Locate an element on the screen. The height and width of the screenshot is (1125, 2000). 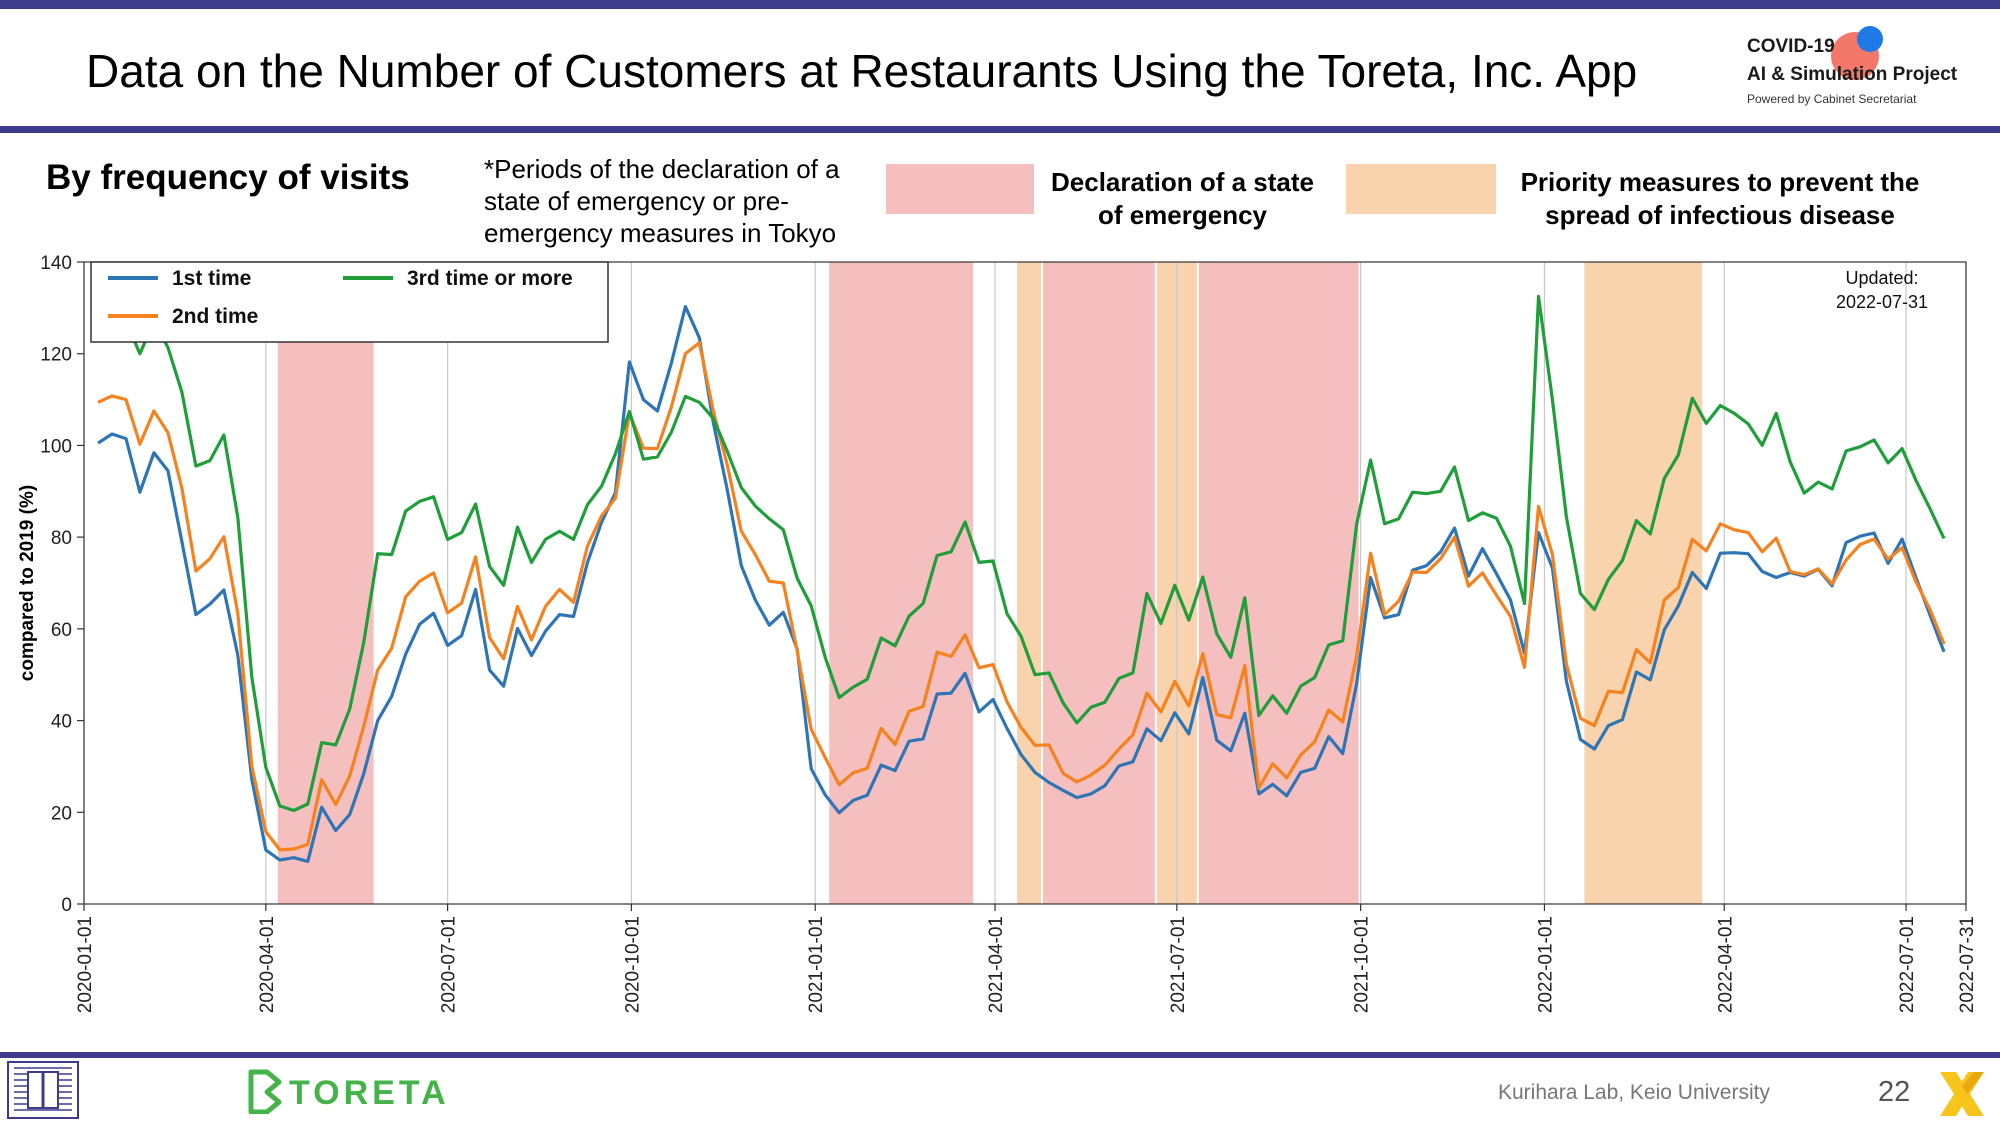
x-tick-label-4: 2021-01-01 is located at coordinates (816, 964).